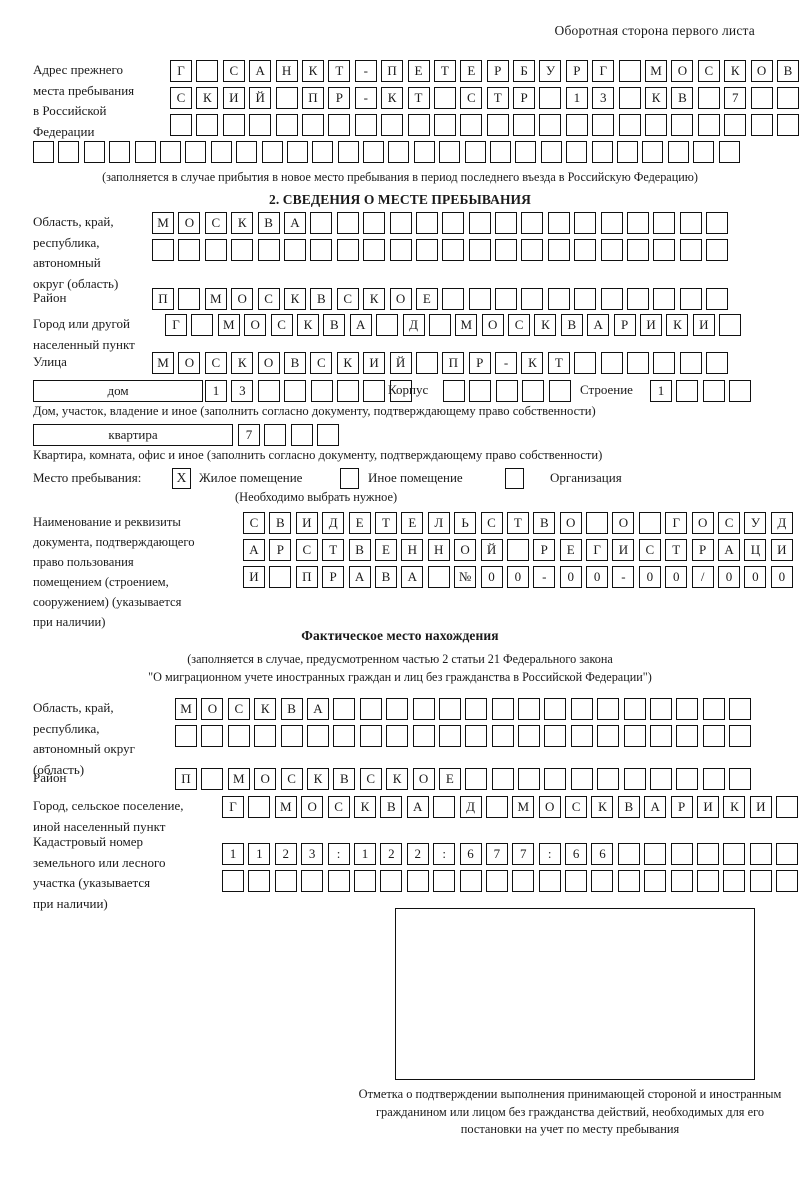 The height and width of the screenshot is (1180, 800). Describe the element at coordinates (603, 71) in the screenshot. I see `char-cell: Г` at that location.